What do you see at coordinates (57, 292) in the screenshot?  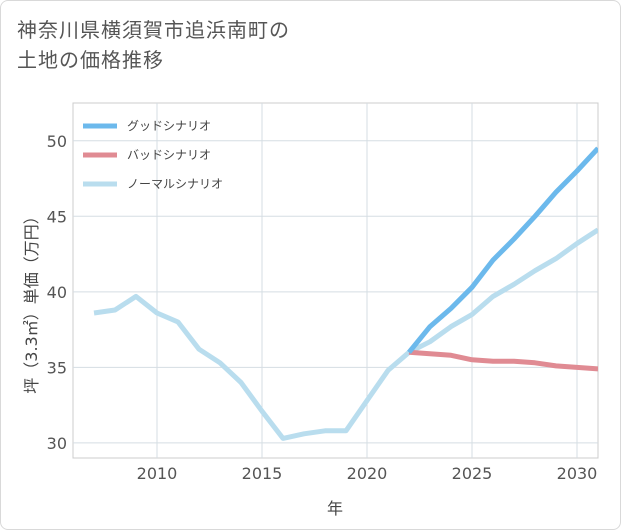 I see `y-tick-label: 40` at bounding box center [57, 292].